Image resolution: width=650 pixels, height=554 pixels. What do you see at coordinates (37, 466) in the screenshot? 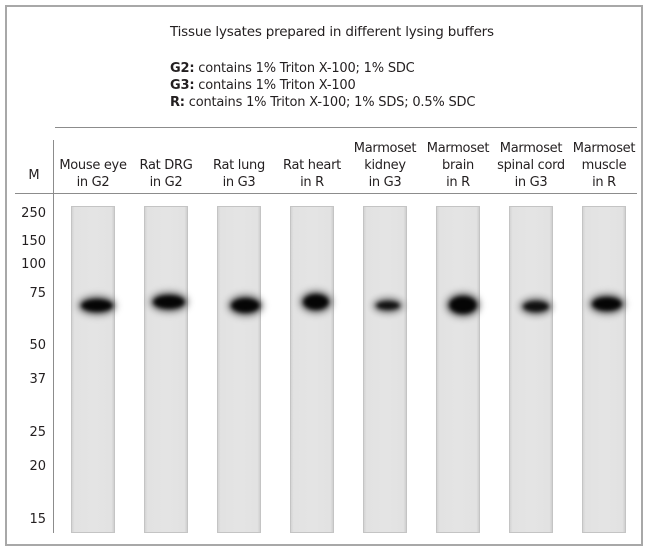
I see `marker-label-20: 20` at bounding box center [37, 466].